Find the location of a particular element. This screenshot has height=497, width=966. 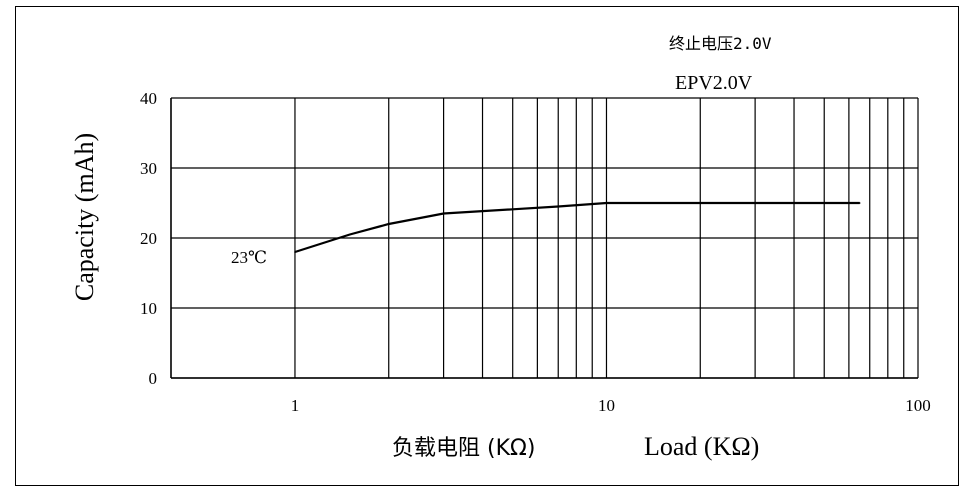

series-line is located at coordinates (577, 227).